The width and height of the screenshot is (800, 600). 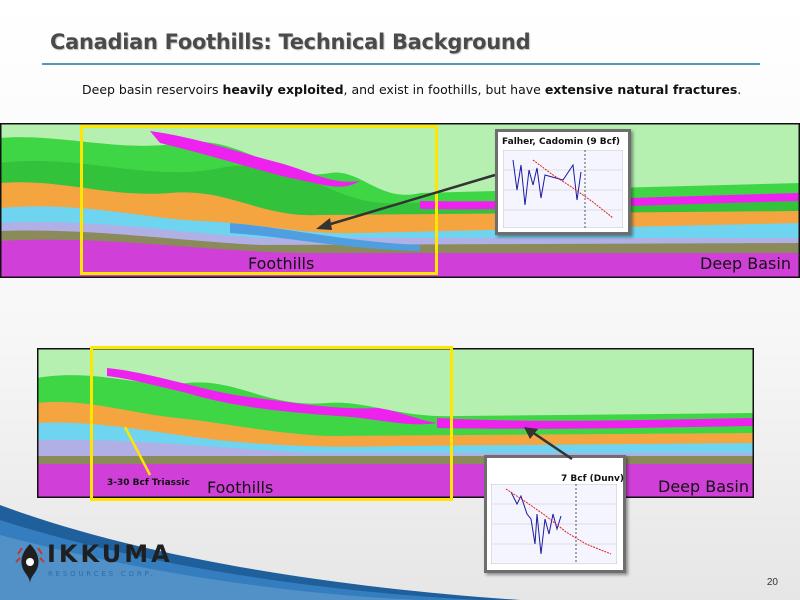 I want to click on foothills-label-top: Foothills, so click(x=281, y=263).